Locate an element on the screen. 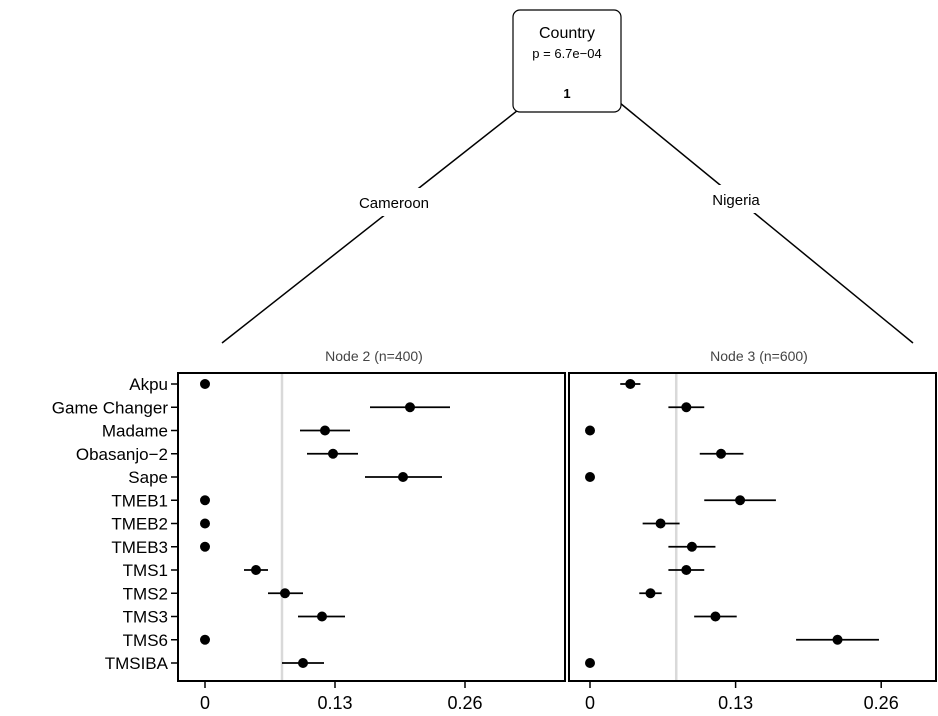  split-node-box is located at coordinates (567, 61).